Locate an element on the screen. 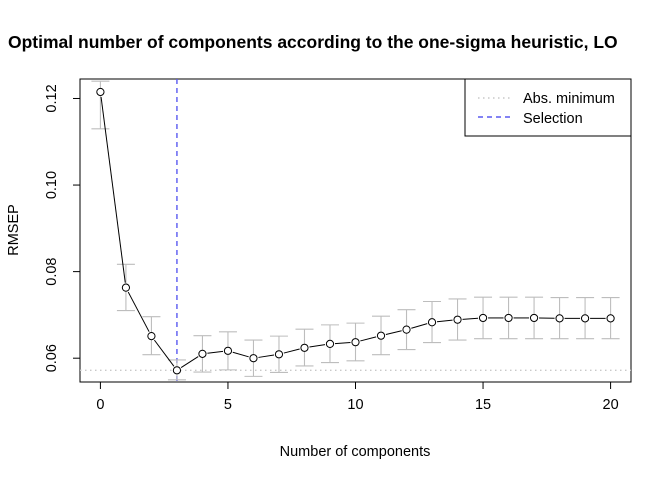 Image resolution: width=672 pixels, height=480 pixels. x-tick-label: 15 is located at coordinates (483, 405).